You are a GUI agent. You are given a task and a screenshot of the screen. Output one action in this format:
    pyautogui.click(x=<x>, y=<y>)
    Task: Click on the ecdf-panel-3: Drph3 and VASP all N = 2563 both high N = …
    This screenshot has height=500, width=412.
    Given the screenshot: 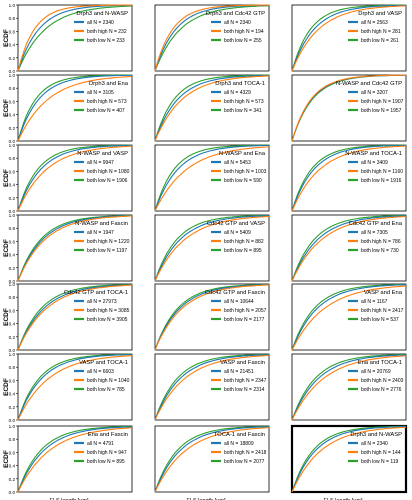 What is the action you would take?
    pyautogui.click(x=349, y=38)
    